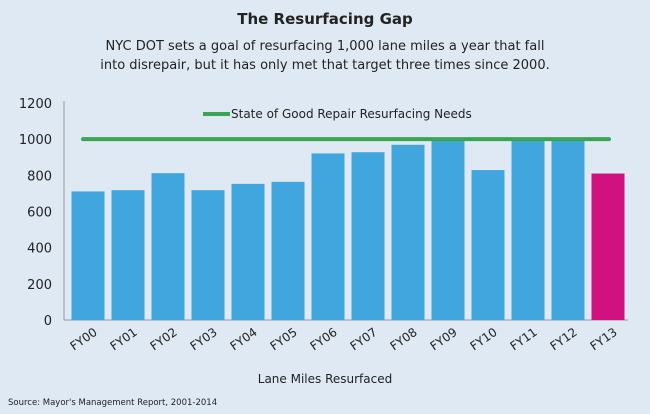 This screenshot has width=650, height=414. What do you see at coordinates (368, 236) in the screenshot?
I see `bar-fy07` at bounding box center [368, 236].